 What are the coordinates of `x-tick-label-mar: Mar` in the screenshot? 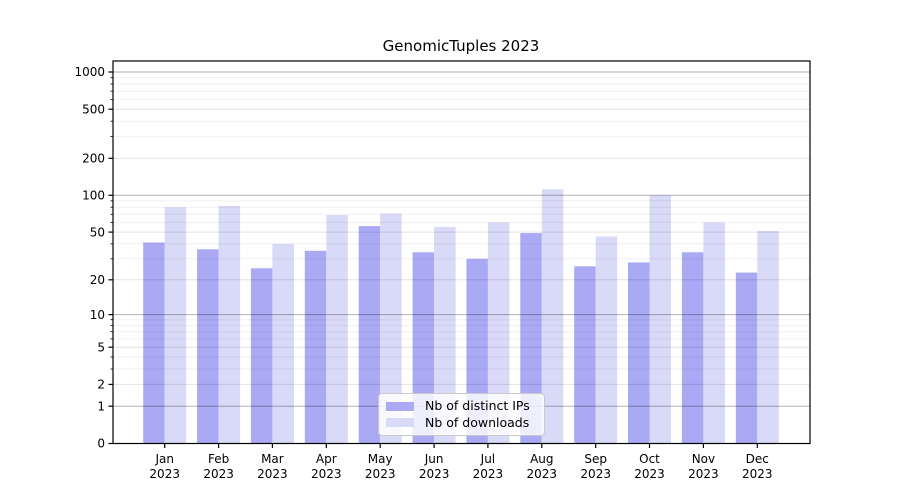 It's located at (272, 459).